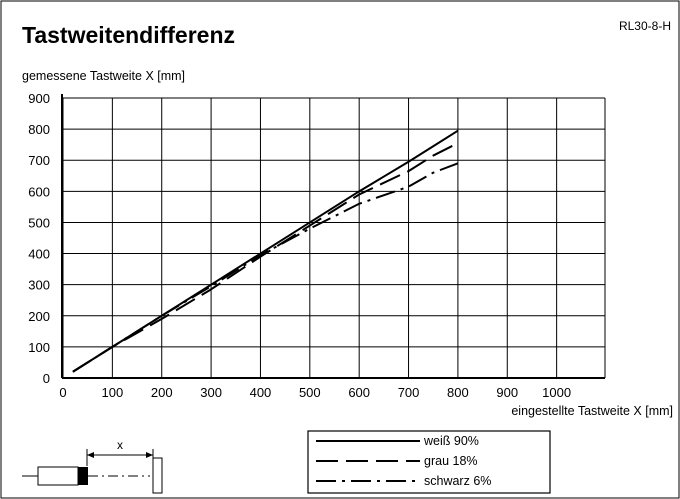  Describe the element at coordinates (162, 392) in the screenshot. I see `x-tick-label-200: 200` at that location.